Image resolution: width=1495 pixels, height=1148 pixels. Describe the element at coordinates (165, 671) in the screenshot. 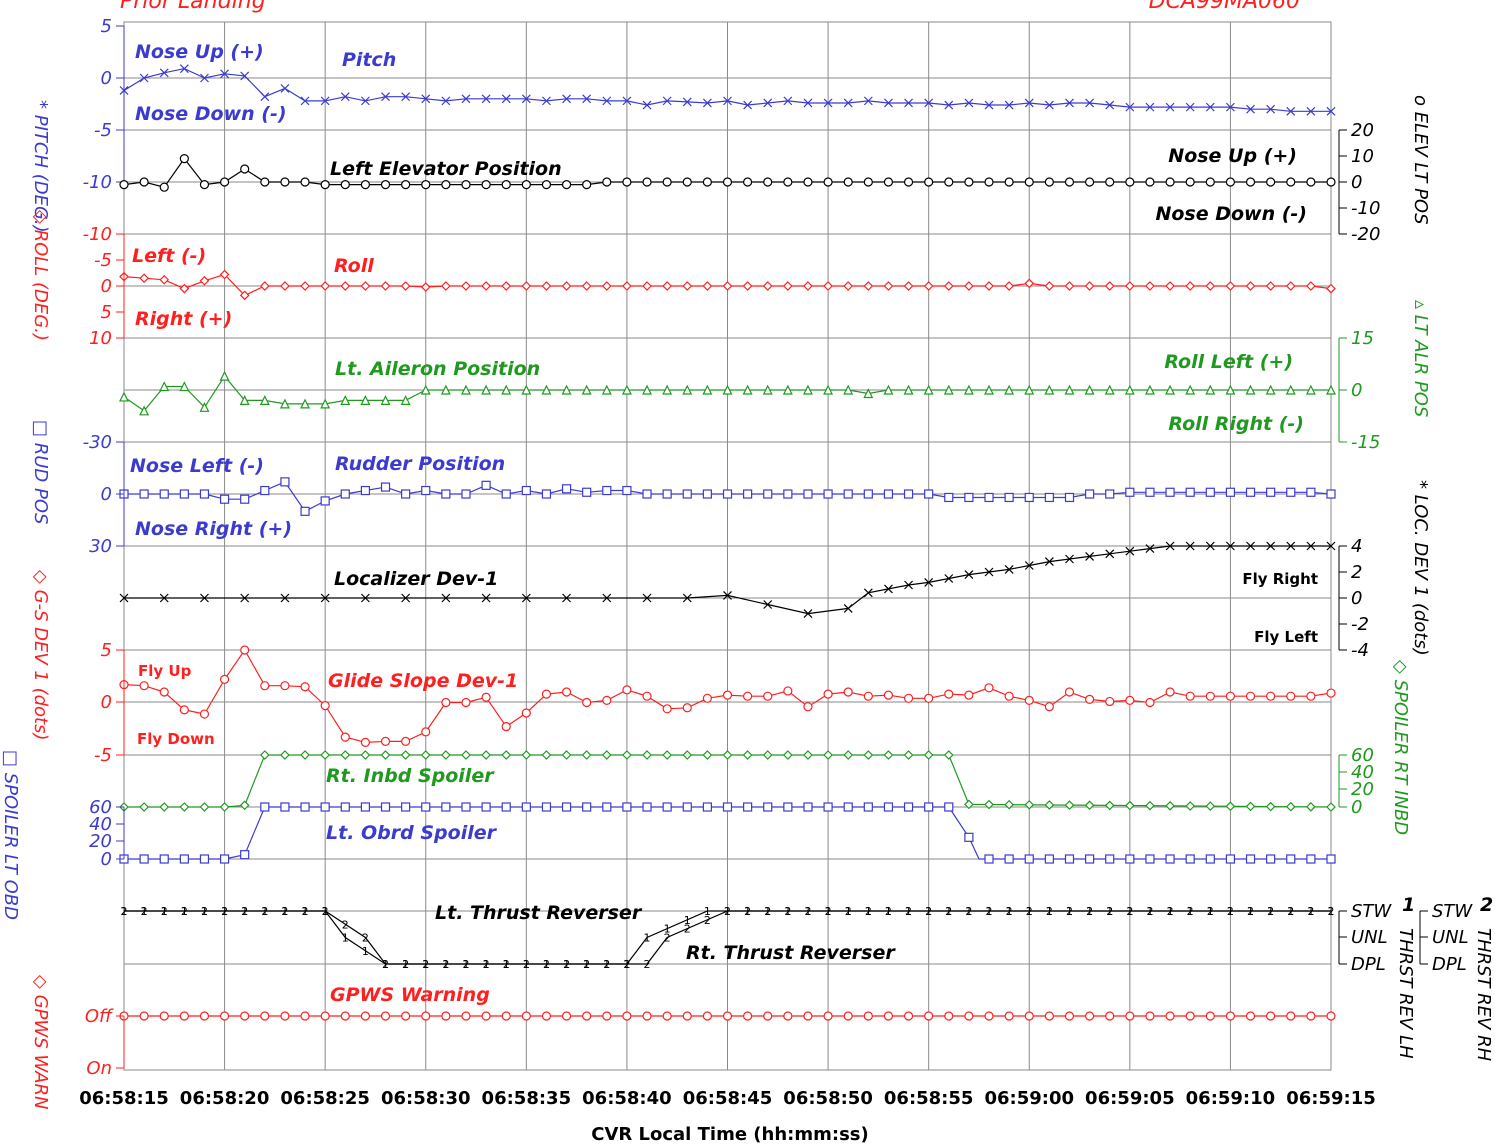

I see `panel-annotation: Fly Up` at that location.